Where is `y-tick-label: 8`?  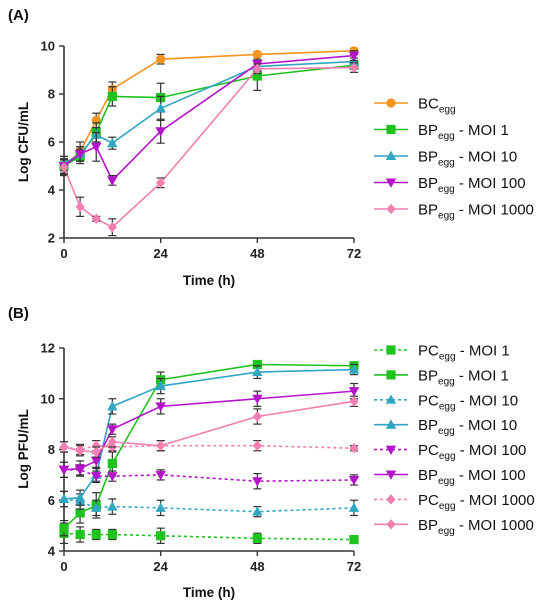
y-tick-label: 8 is located at coordinates (51, 449).